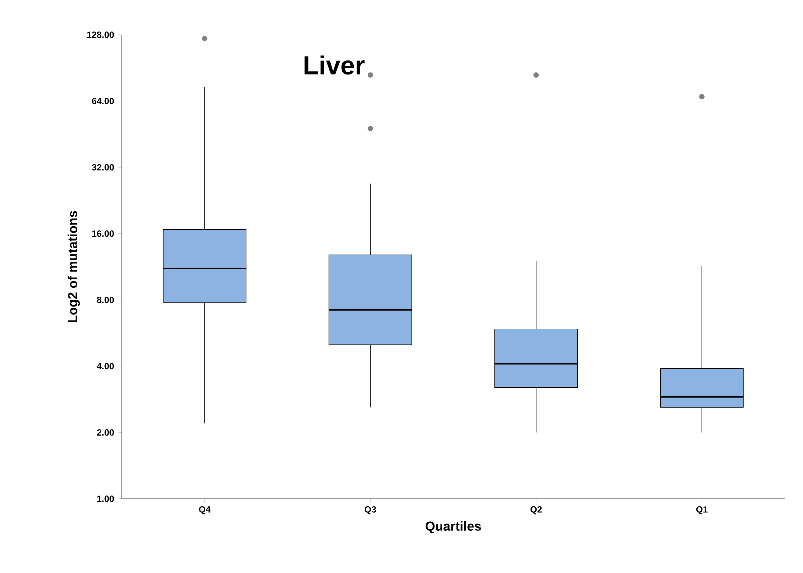 The image size is (803, 573). What do you see at coordinates (105, 366) in the screenshot?
I see `y-tick-label: 4.00` at bounding box center [105, 366].